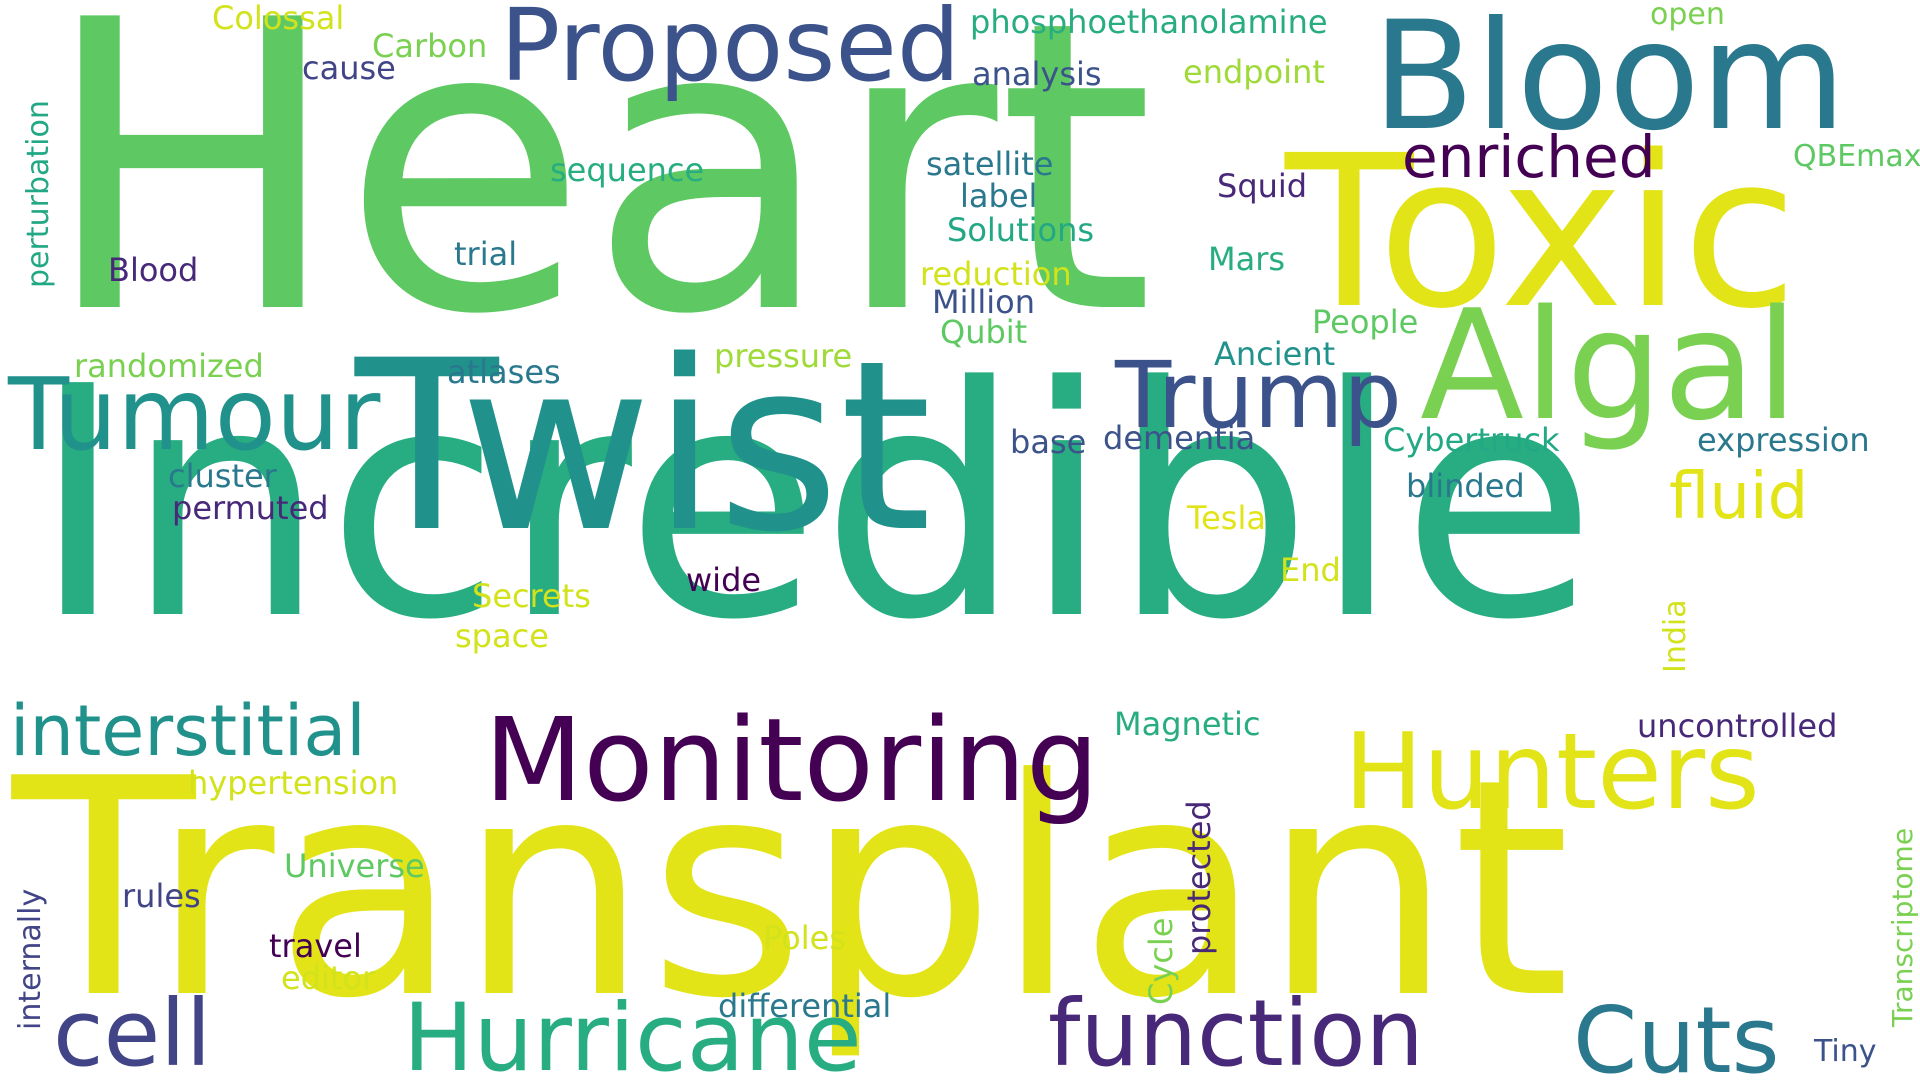 This screenshot has width=1920, height=1080. What do you see at coordinates (1675, 636) in the screenshot?
I see `word-india: India` at bounding box center [1675, 636].